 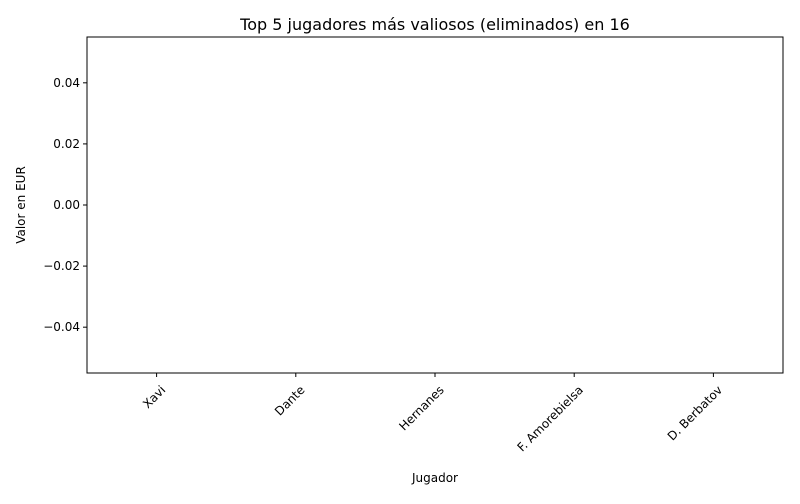 What do you see at coordinates (66, 83) in the screenshot?
I see `y-tick-label: 0.04` at bounding box center [66, 83].